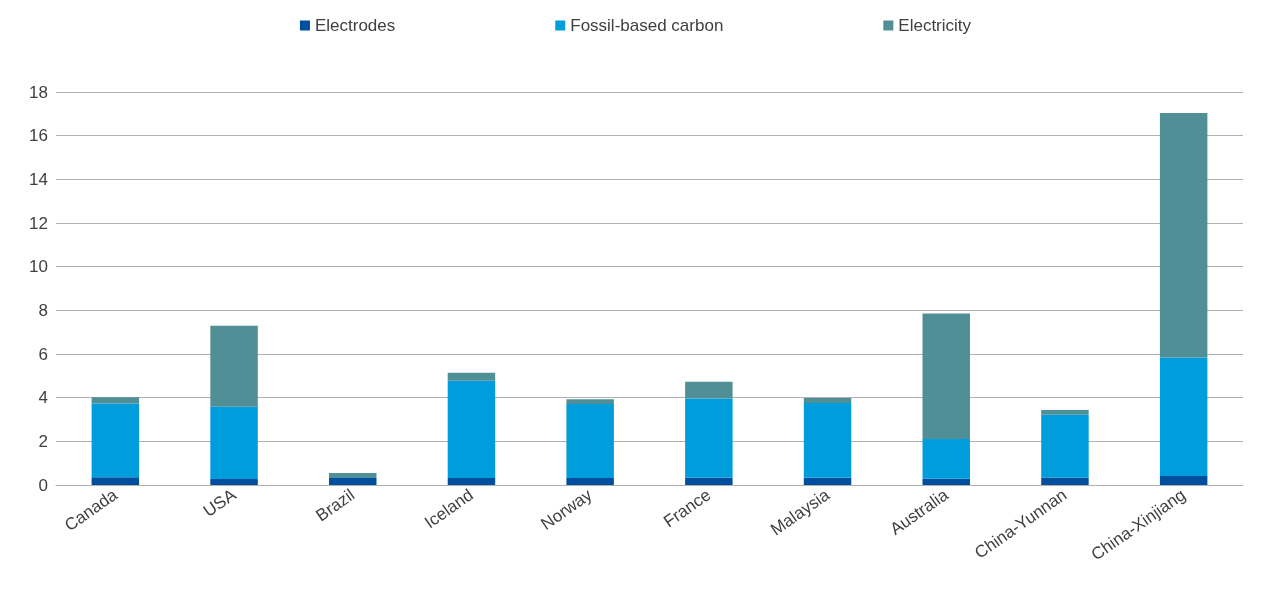 This screenshot has height=593, width=1271. What do you see at coordinates (38, 267) in the screenshot?
I see `y-tick-label: 10` at bounding box center [38, 267].